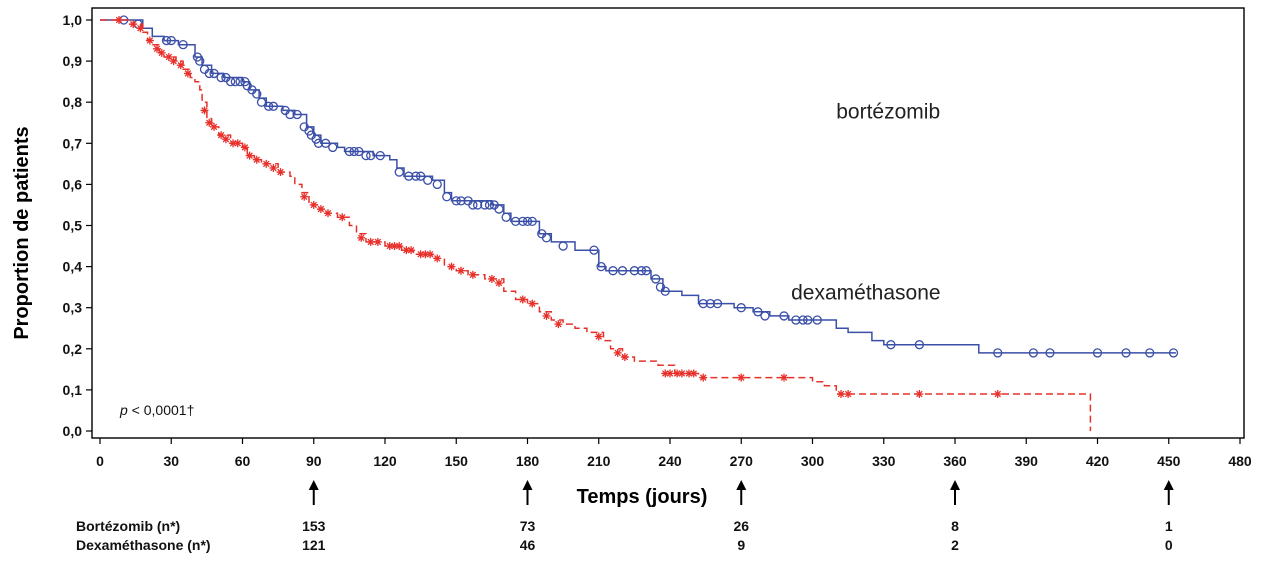  What do you see at coordinates (73, 184) in the screenshot?
I see `y-tick-label: 0,6` at bounding box center [73, 184].